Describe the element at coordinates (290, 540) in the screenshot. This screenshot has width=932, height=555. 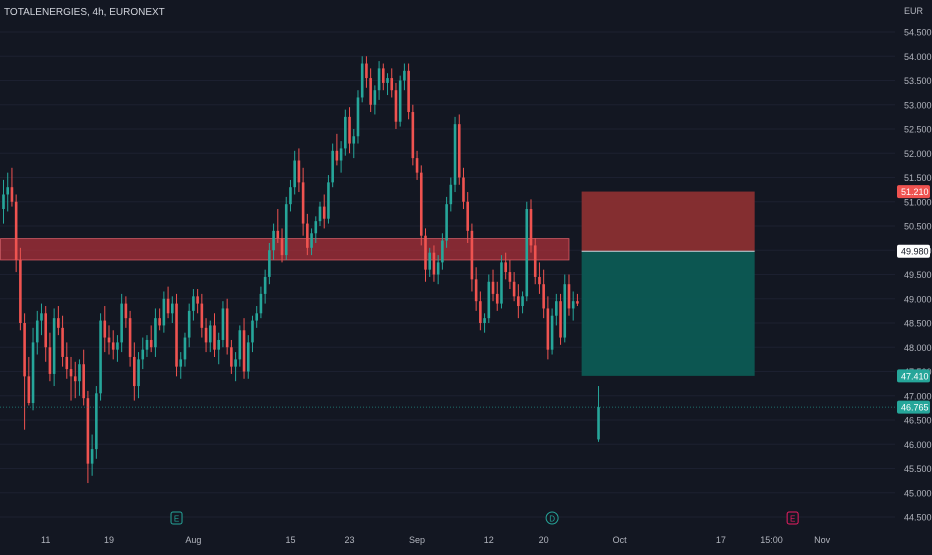
I see `time-tick-label: 15` at that location.